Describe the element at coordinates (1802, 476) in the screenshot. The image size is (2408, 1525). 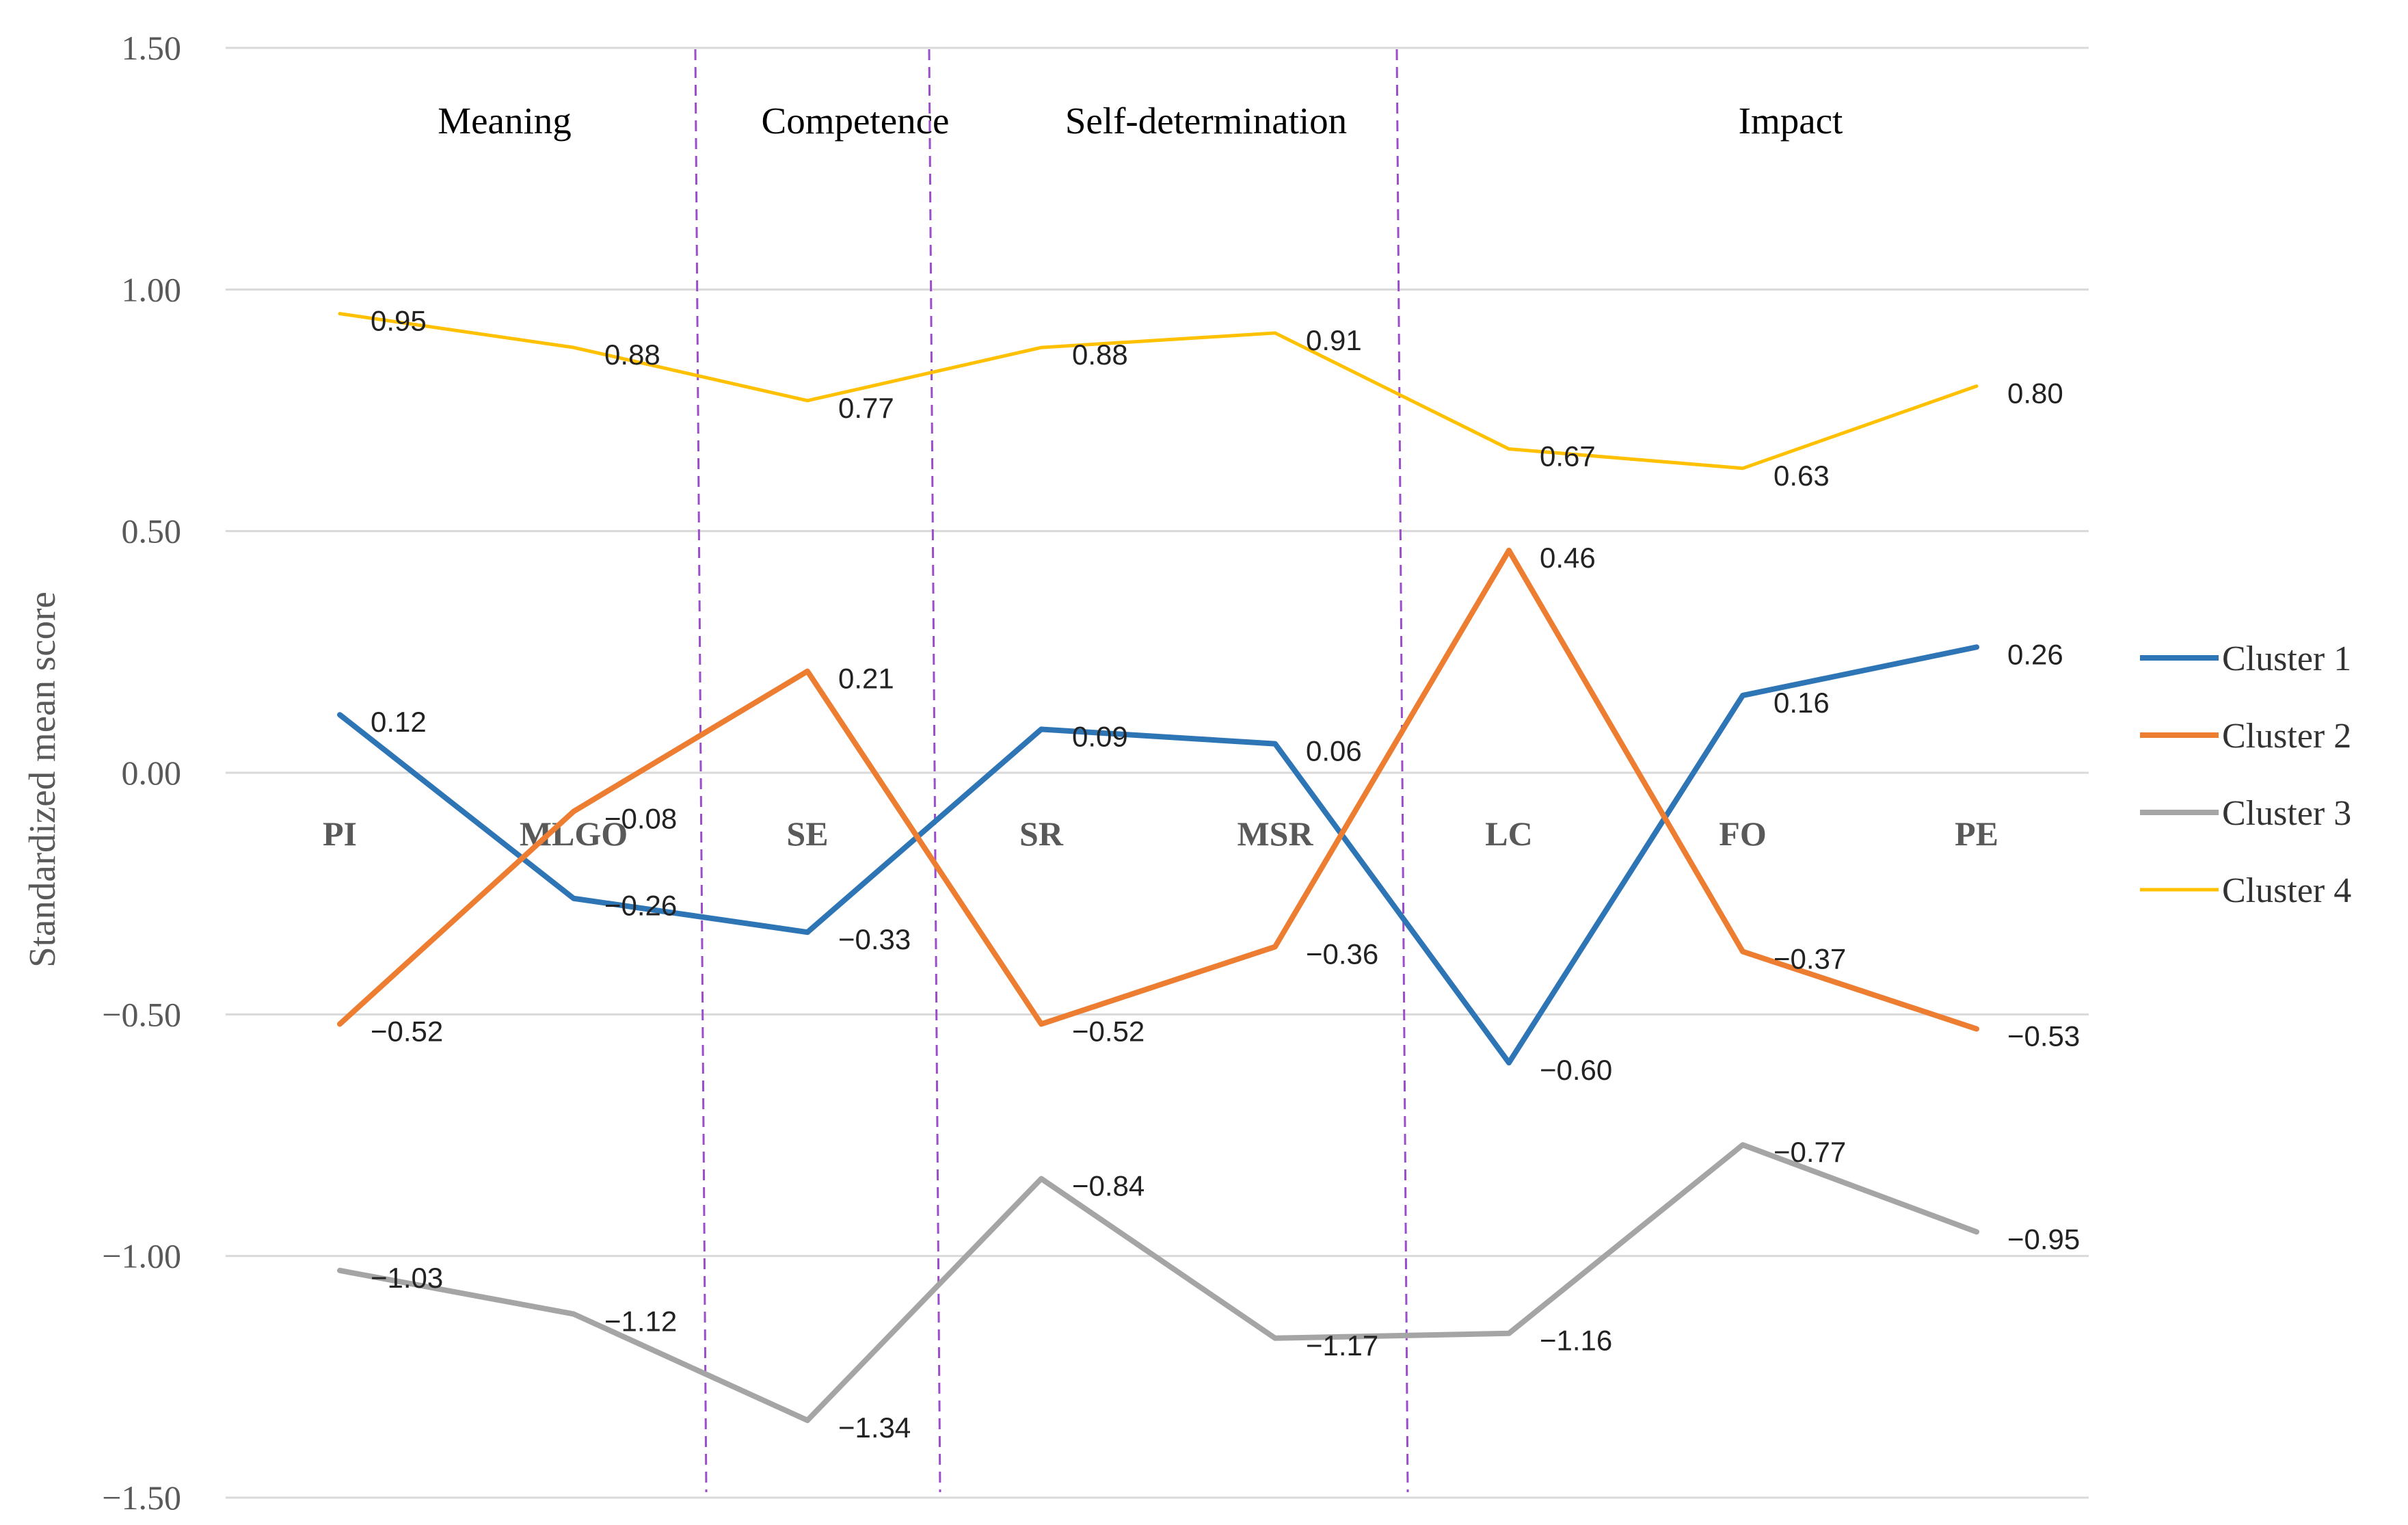
I see `data-label: 0.63` at that location.